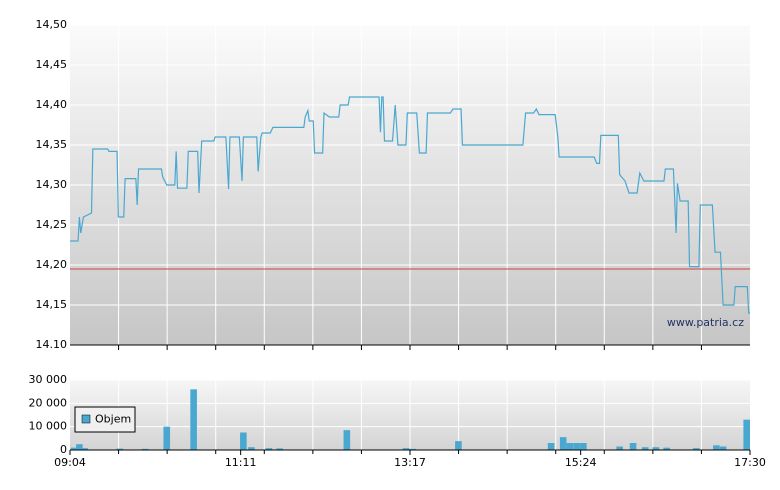 Image resolution: width=780 pixels, height=490 pixels. Describe the element at coordinates (113, 419) in the screenshot. I see `legend-label: Objem` at that location.